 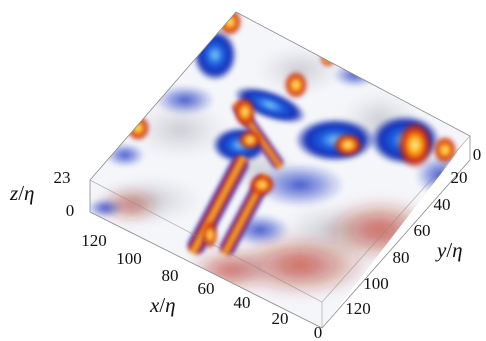 What do you see at coordinates (70, 210) in the screenshot?
I see `z-tick-label: 0` at bounding box center [70, 210].